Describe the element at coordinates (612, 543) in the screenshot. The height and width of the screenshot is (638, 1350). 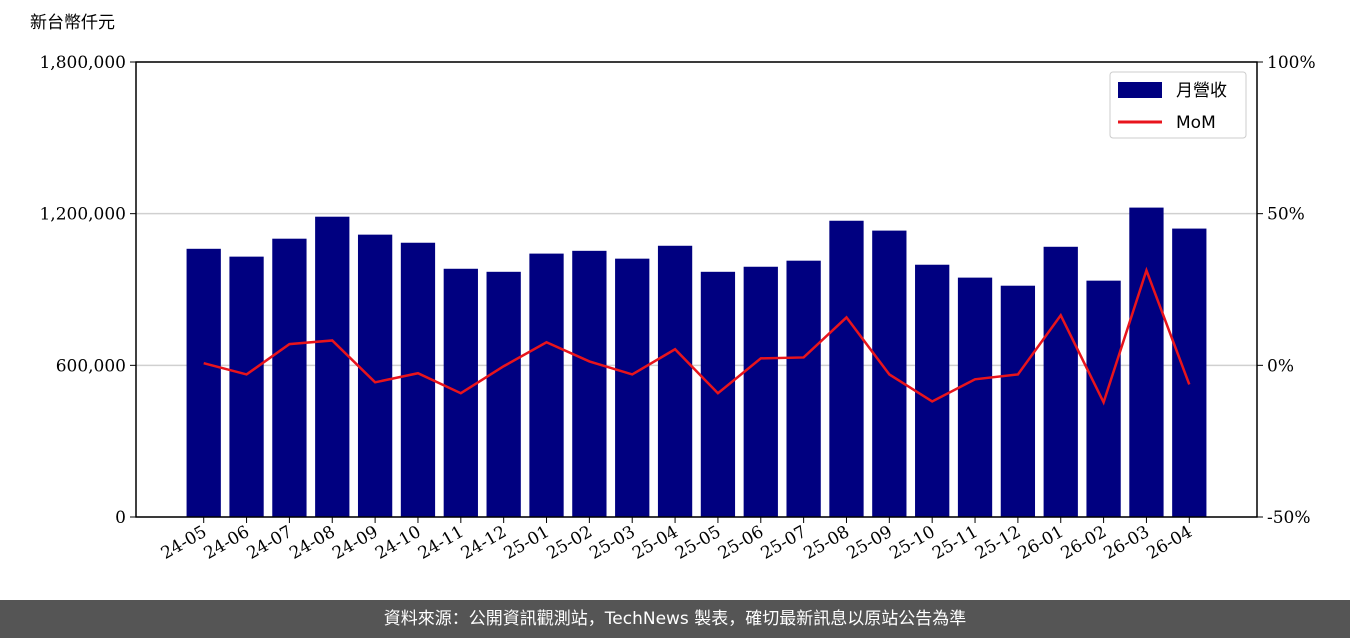
I see `x-tick-label: 25-03` at that location.